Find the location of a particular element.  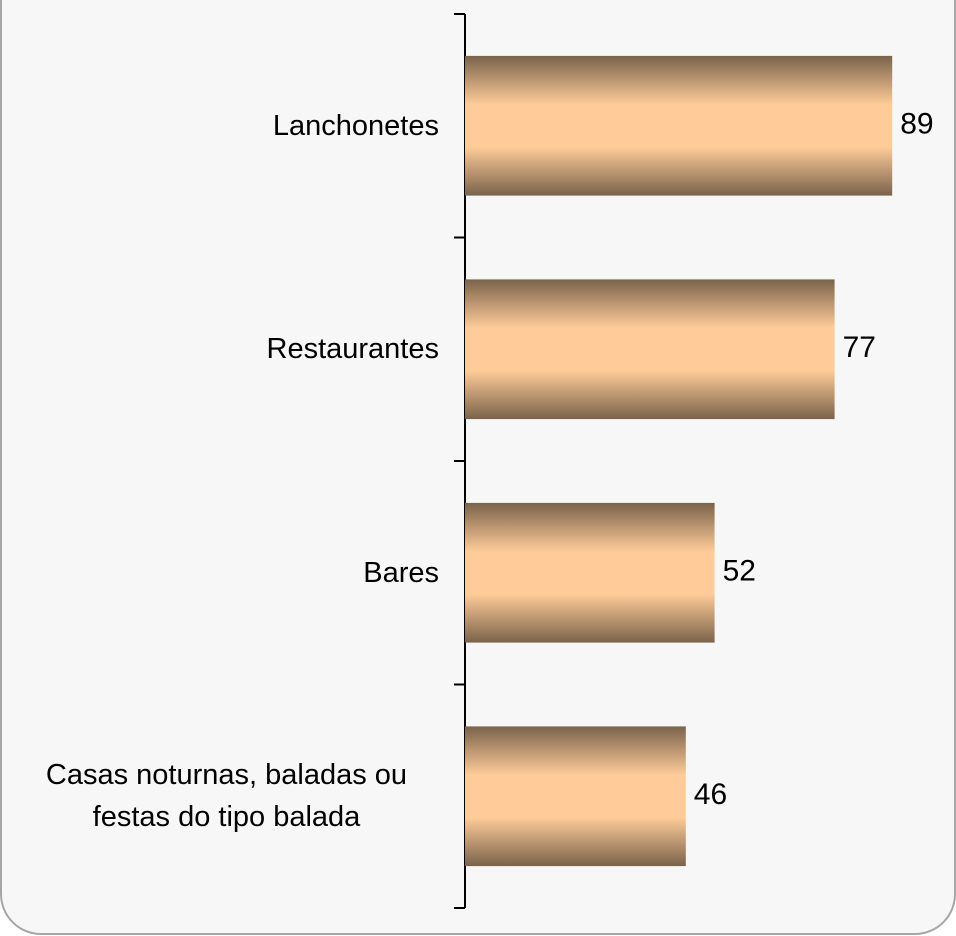

value-label: 46 is located at coordinates (710, 794).